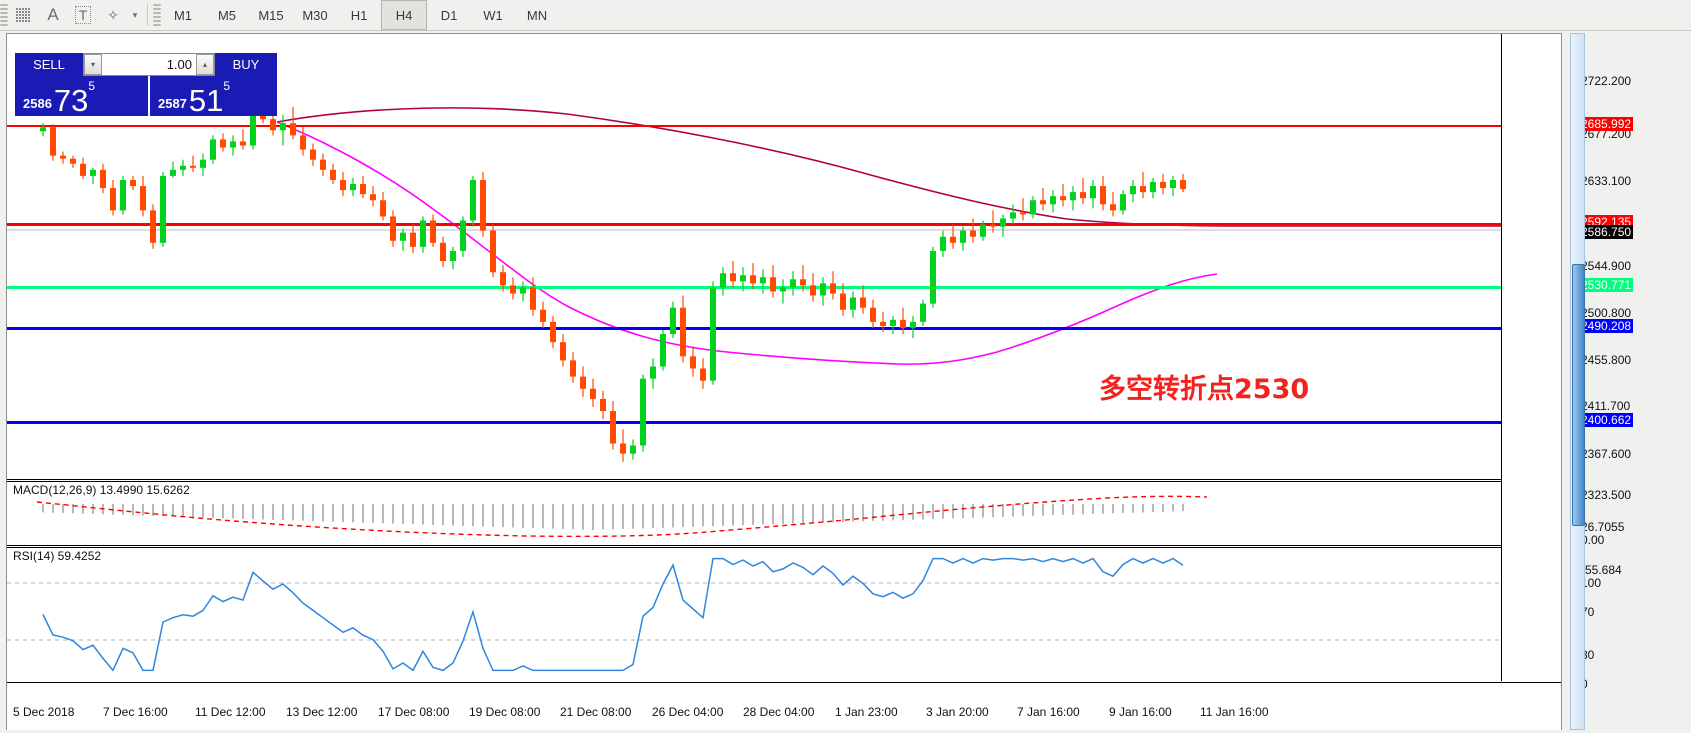  What do you see at coordinates (1606, 326) in the screenshot?
I see `level-tag-2490: 2490.208` at bounding box center [1606, 326].